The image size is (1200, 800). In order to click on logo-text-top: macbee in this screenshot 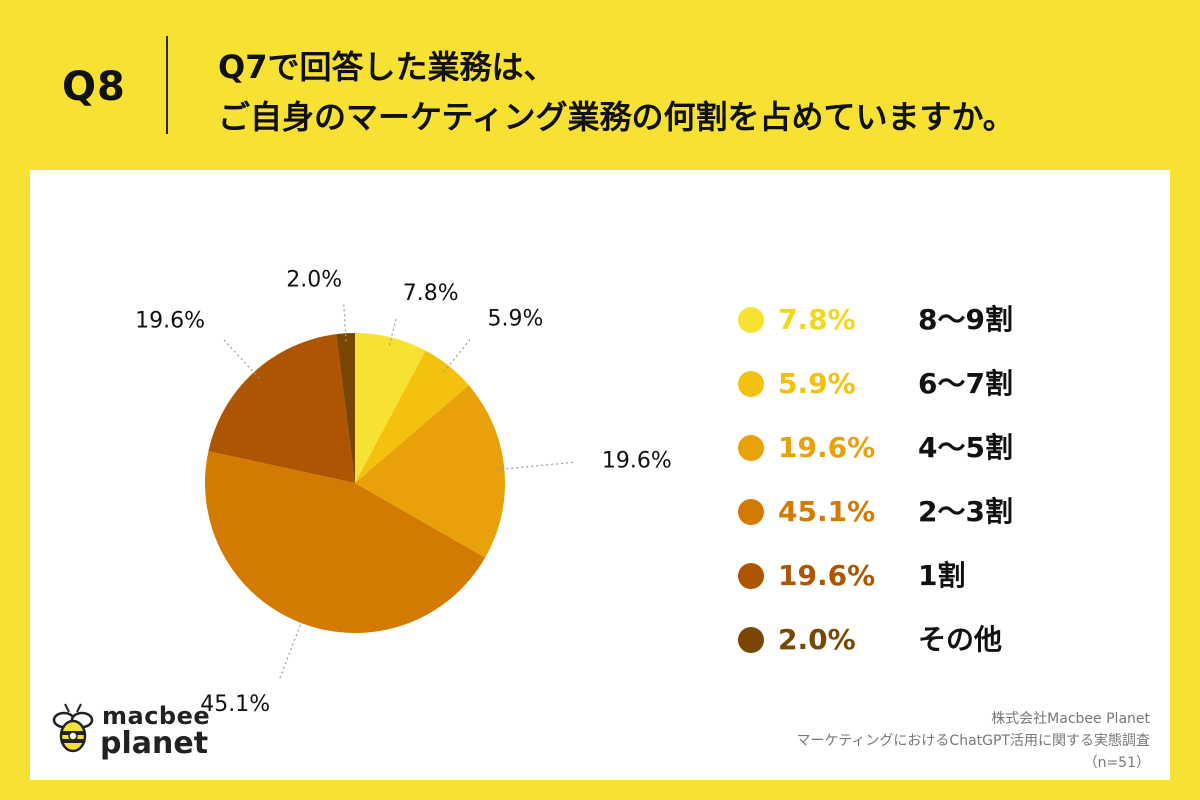, I will do `click(156, 716)`.